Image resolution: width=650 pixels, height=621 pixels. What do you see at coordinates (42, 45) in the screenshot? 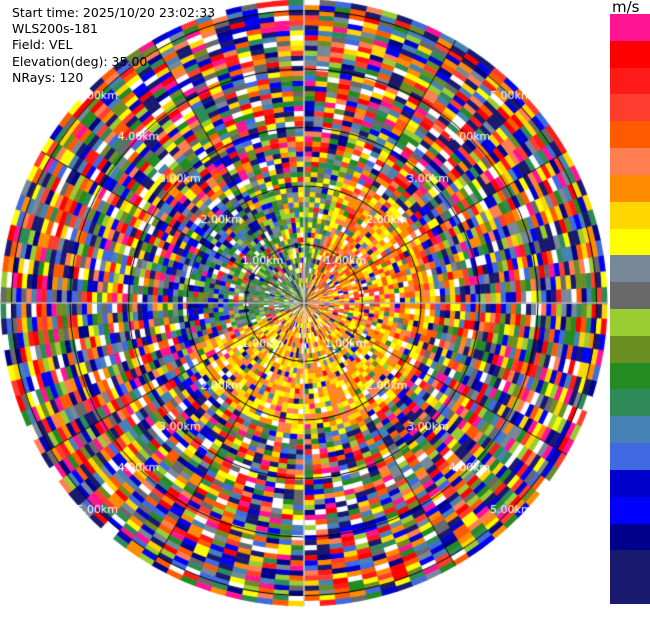
I see `field-text: Field: VEL` at bounding box center [42, 45].